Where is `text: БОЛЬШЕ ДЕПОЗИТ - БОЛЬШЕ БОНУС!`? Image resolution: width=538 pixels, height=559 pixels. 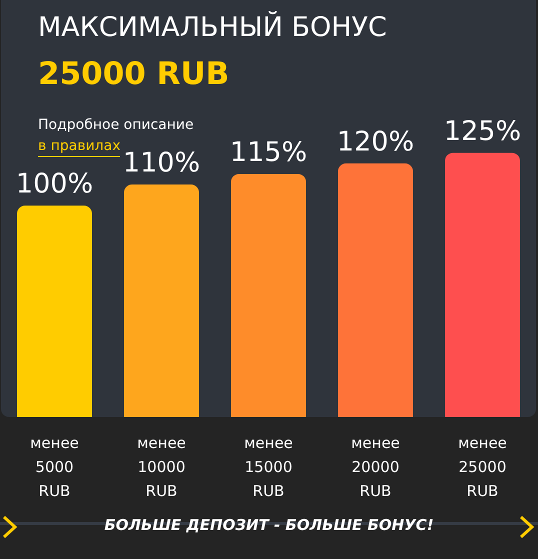
text: БОЛЬШЕ ДЕПОЗИТ - БОЛЬШЕ БОНУС! is located at coordinates (269, 525).